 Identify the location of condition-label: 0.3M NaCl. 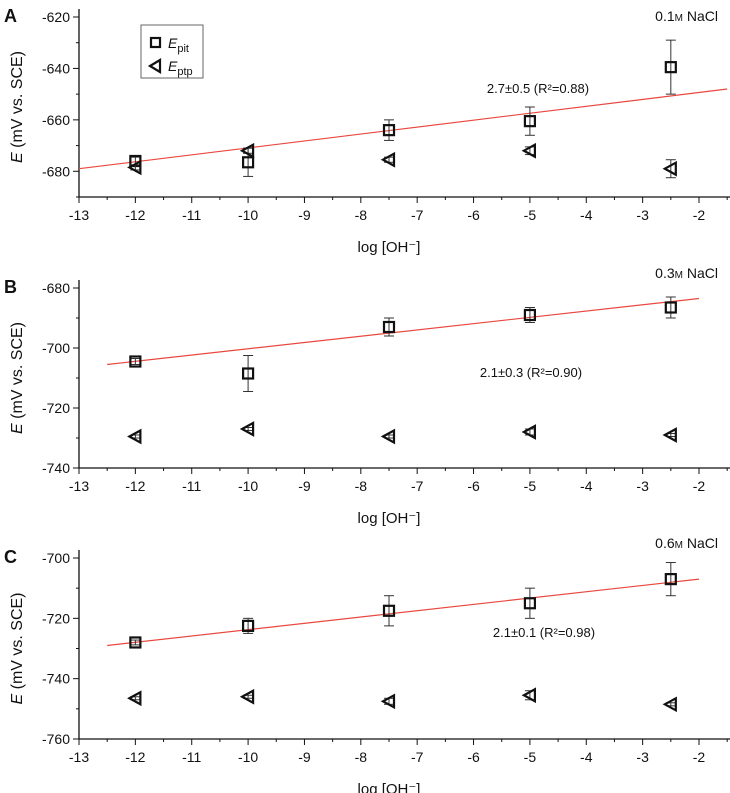
(686, 273).